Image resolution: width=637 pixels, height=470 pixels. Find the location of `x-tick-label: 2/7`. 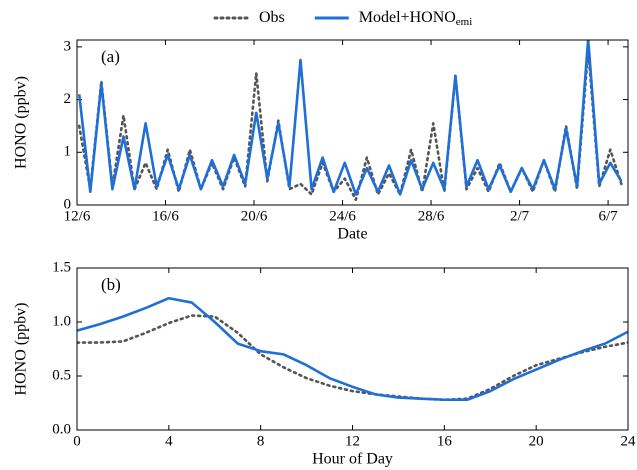

x-tick-label: 2/7 is located at coordinates (520, 216).